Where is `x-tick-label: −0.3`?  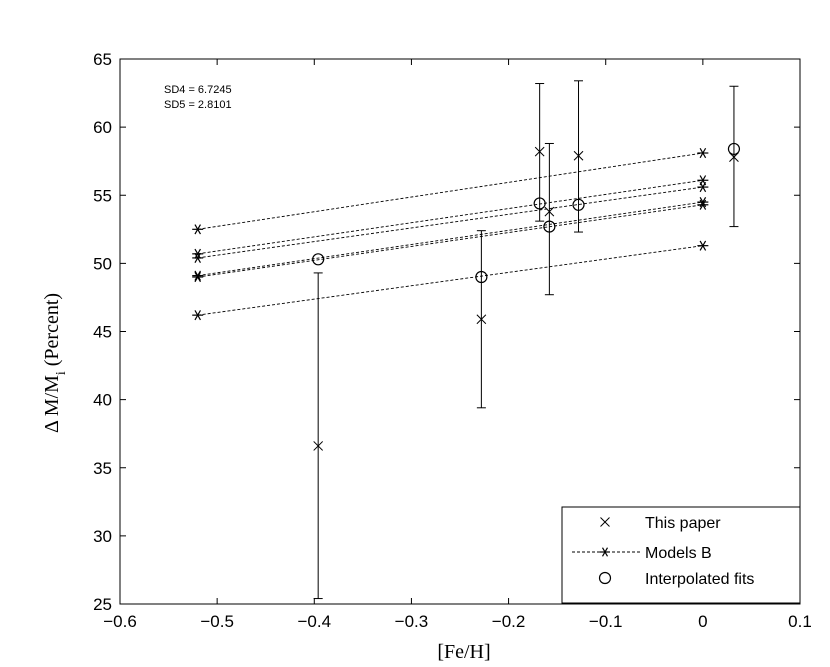
x-tick-label: −0.3 is located at coordinates (412, 621).